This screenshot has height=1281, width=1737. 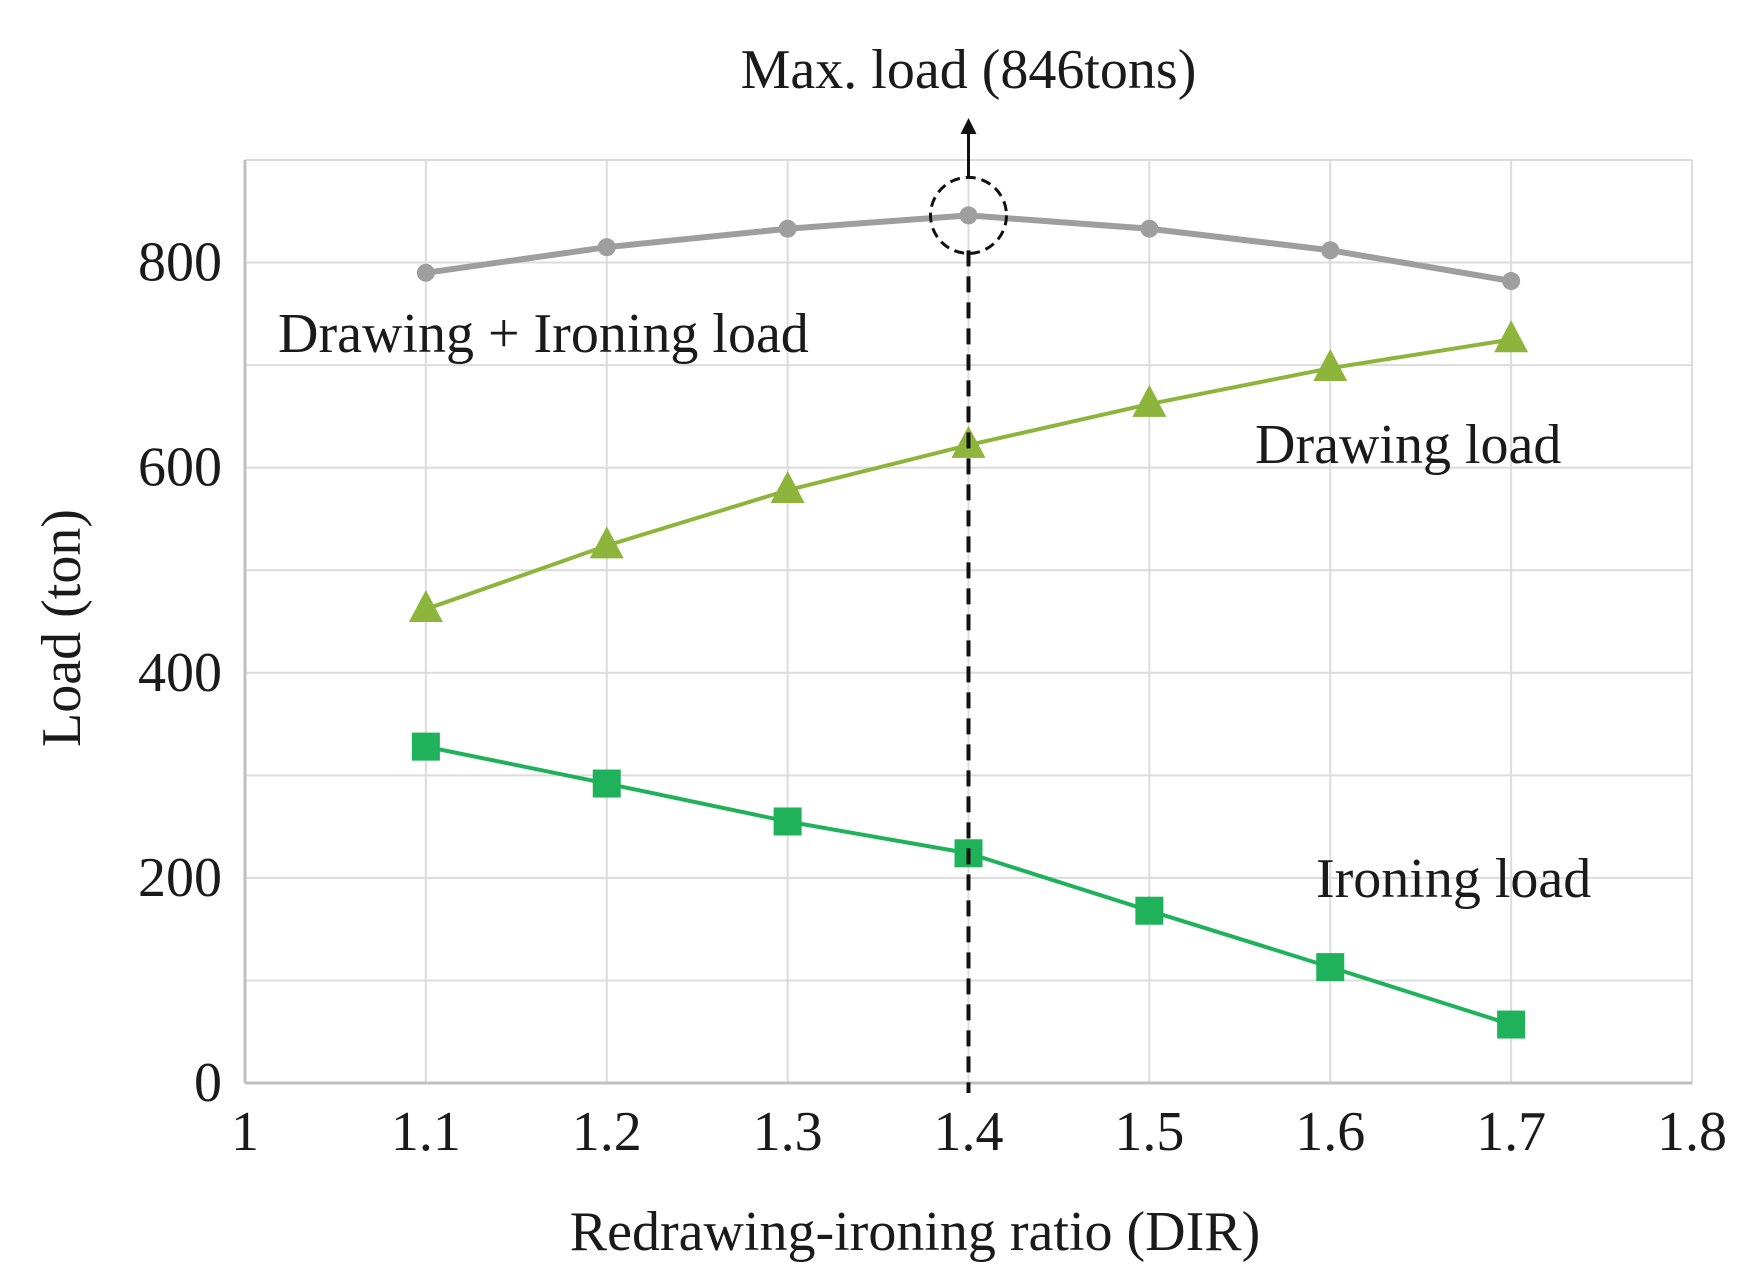 I want to click on y-tick-label: 400, so click(x=180, y=673).